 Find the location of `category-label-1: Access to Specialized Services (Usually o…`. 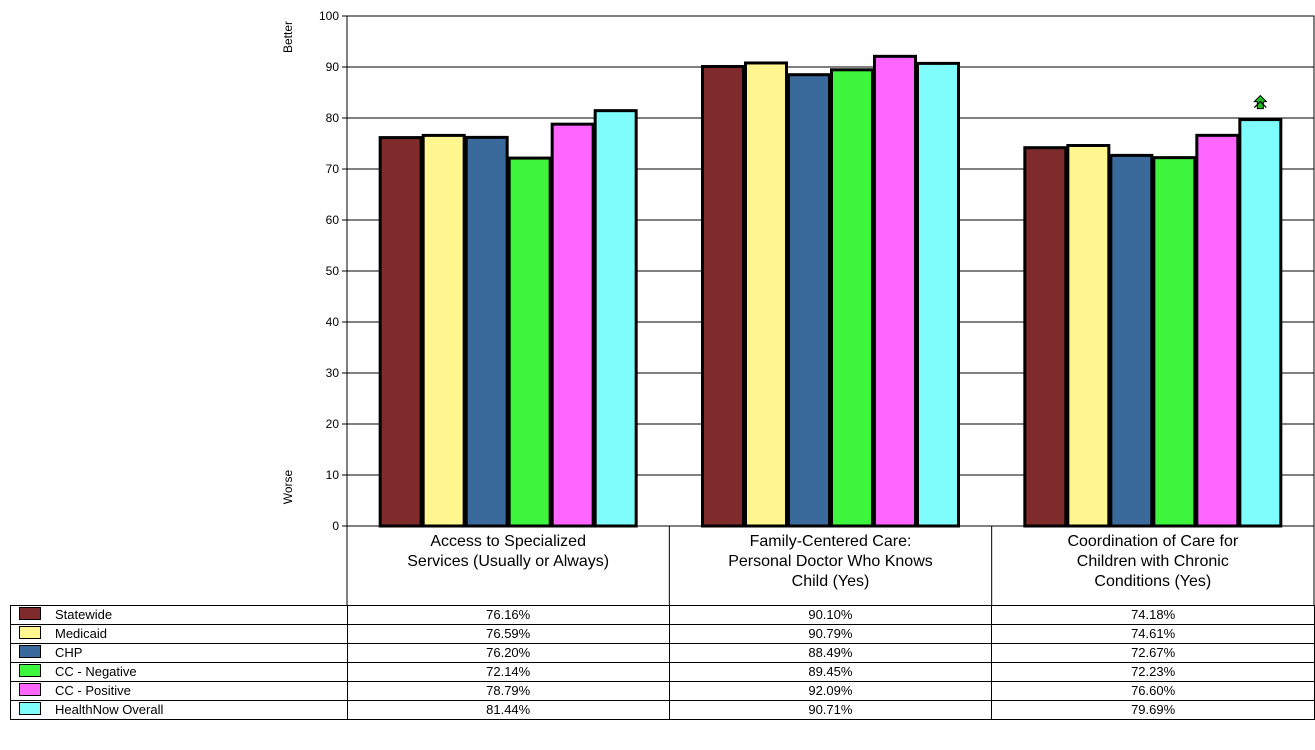

category-label-1: Access to Specialized Services (Usually o… is located at coordinates (508, 552).